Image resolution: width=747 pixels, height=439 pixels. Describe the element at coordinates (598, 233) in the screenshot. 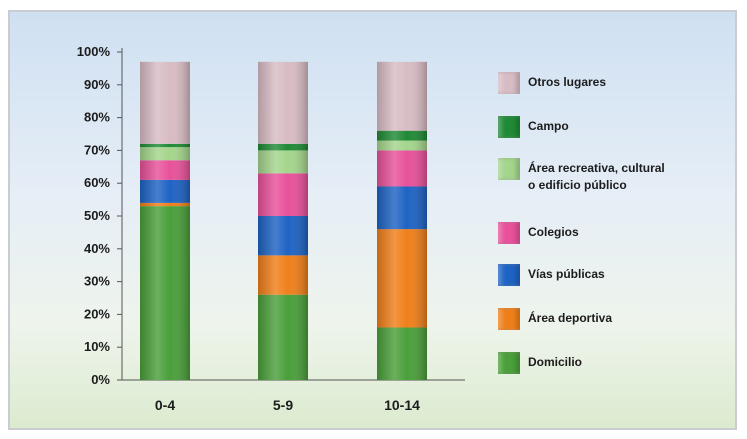

I see `legend-item: Colegios` at that location.